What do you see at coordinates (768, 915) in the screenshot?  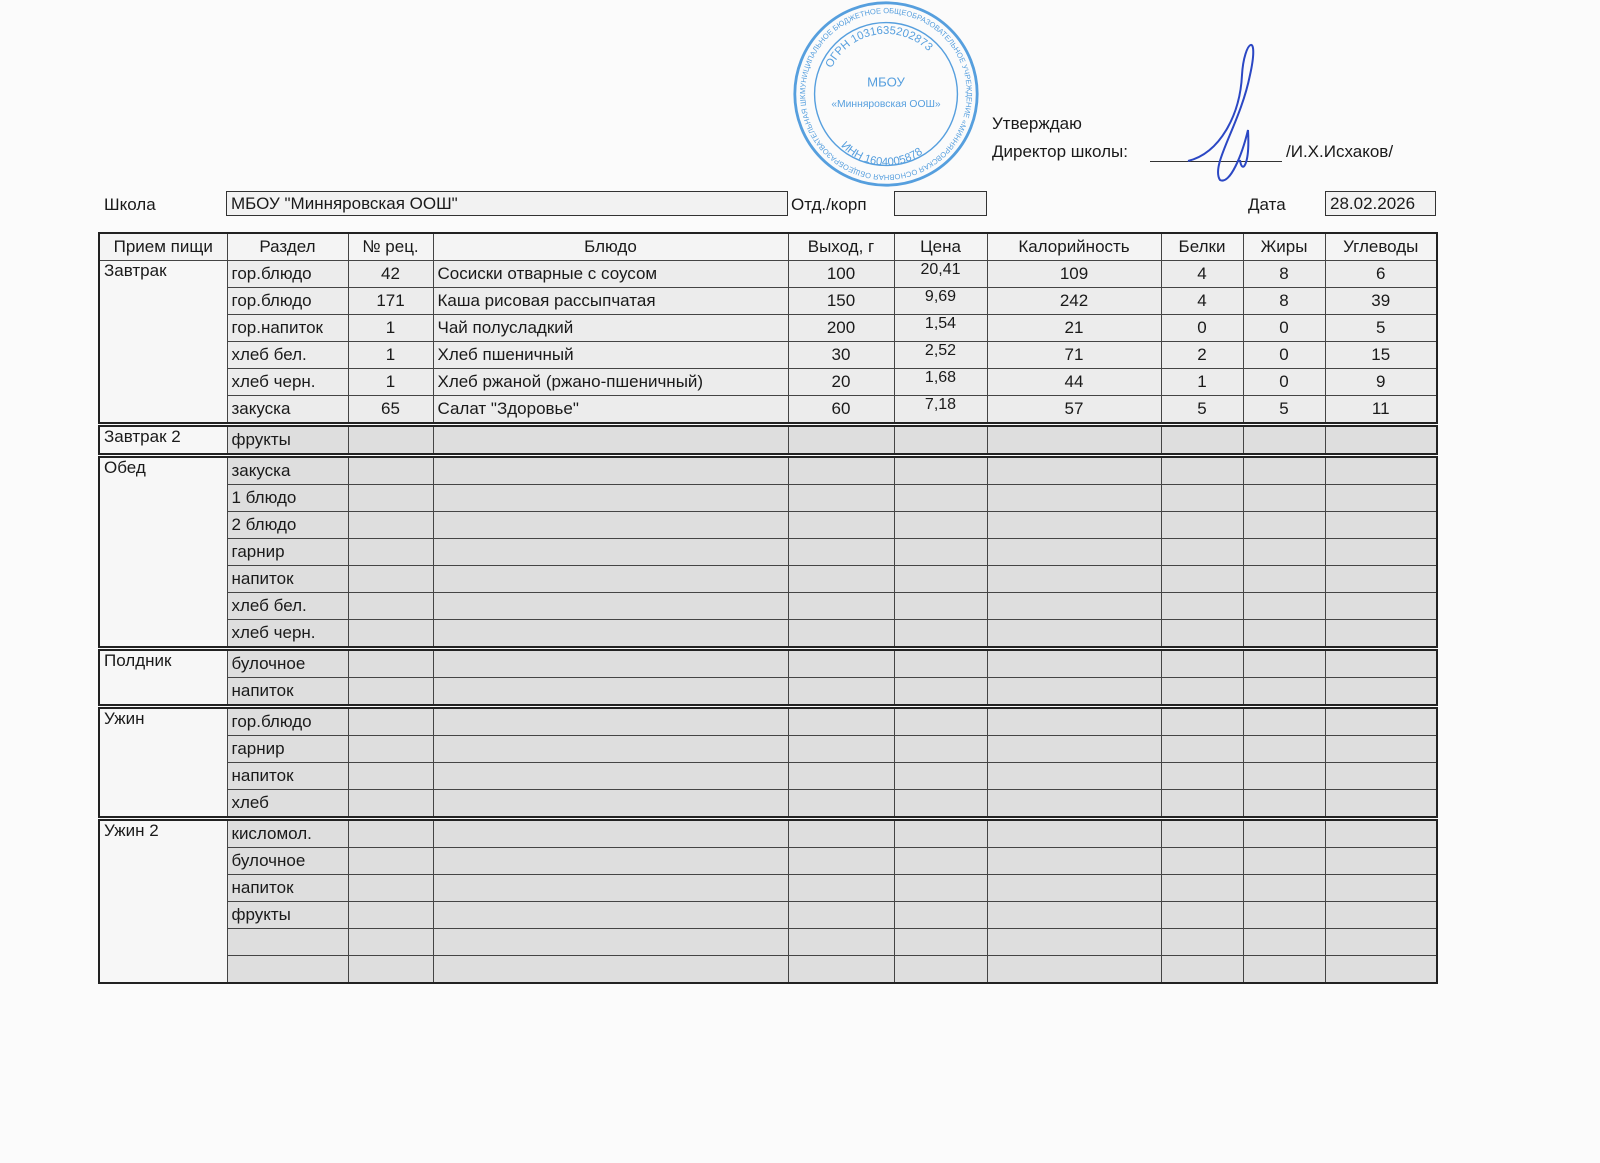 I see `table-row: фрукты` at bounding box center [768, 915].